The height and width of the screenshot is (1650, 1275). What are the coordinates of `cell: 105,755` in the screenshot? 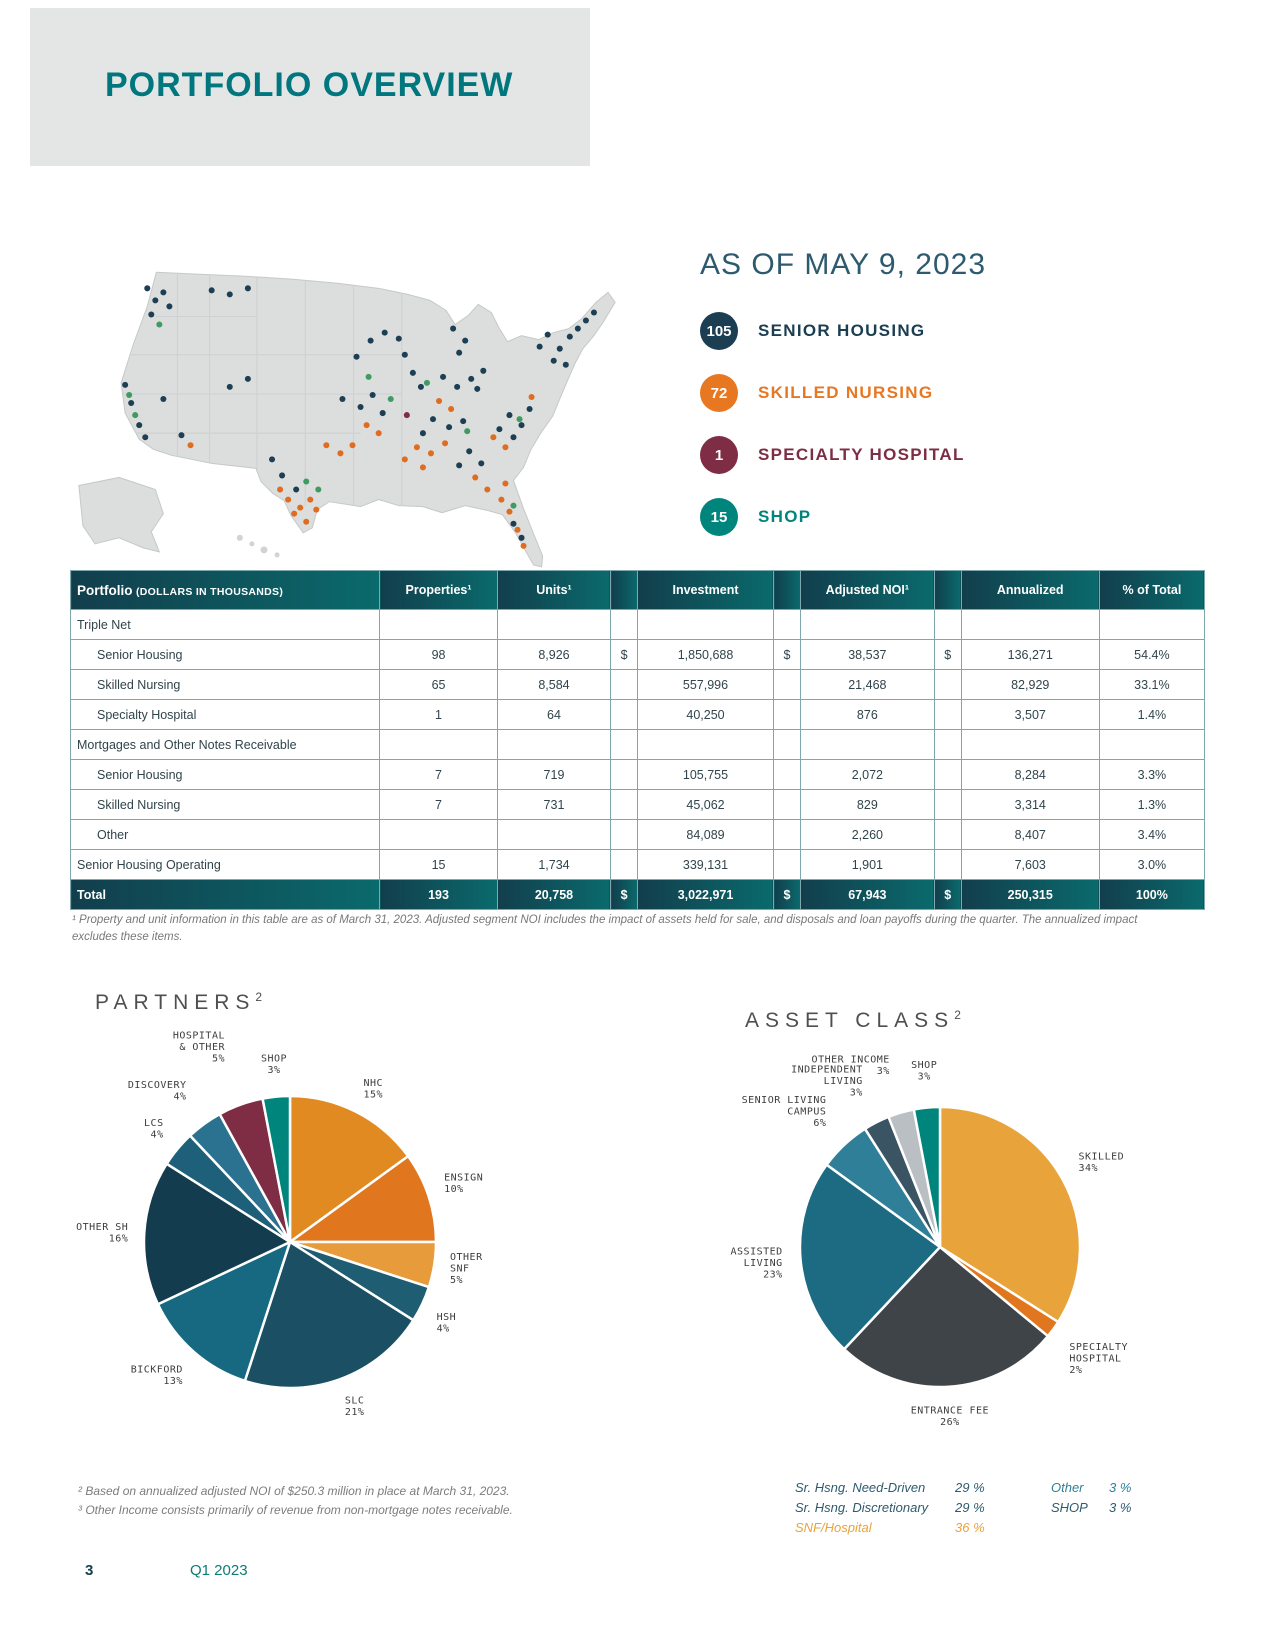 It's located at (705, 774).